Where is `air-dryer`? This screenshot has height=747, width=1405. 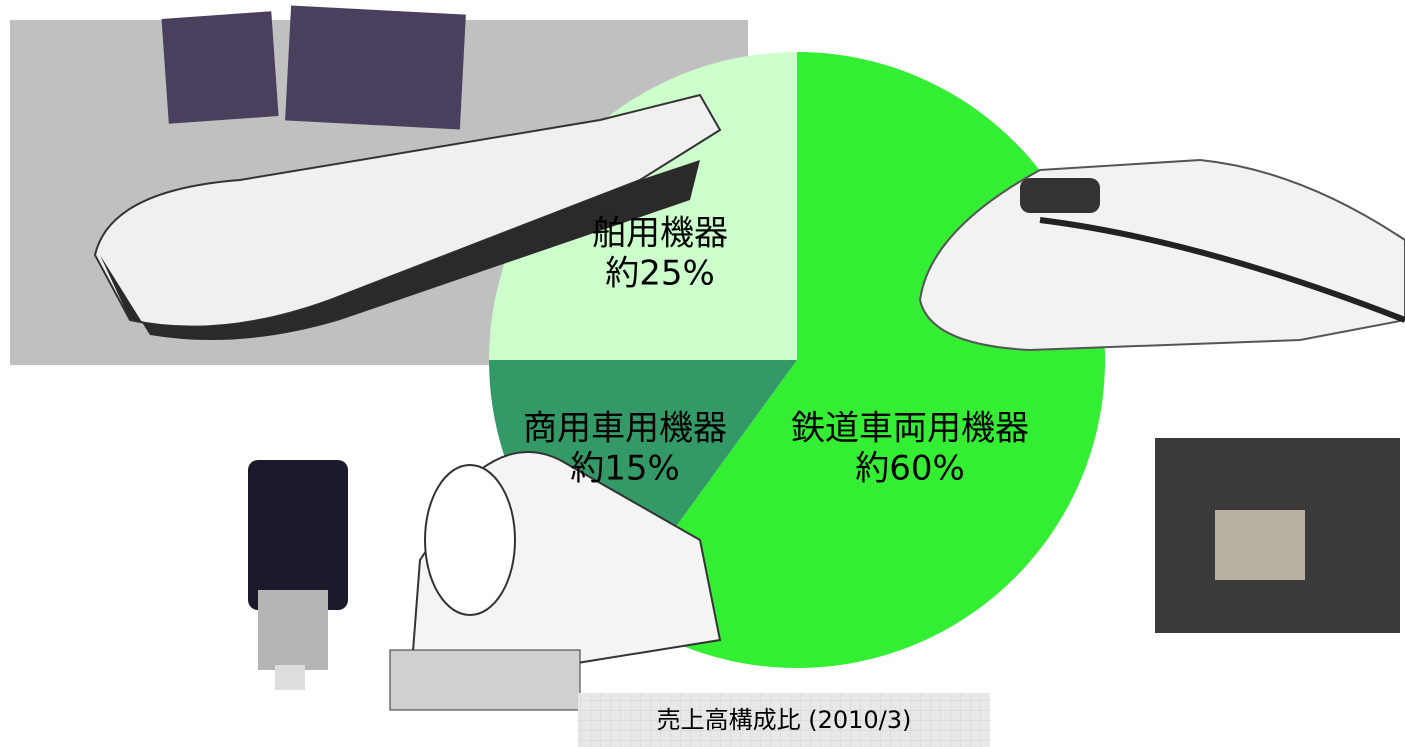
air-dryer is located at coordinates (298, 535).